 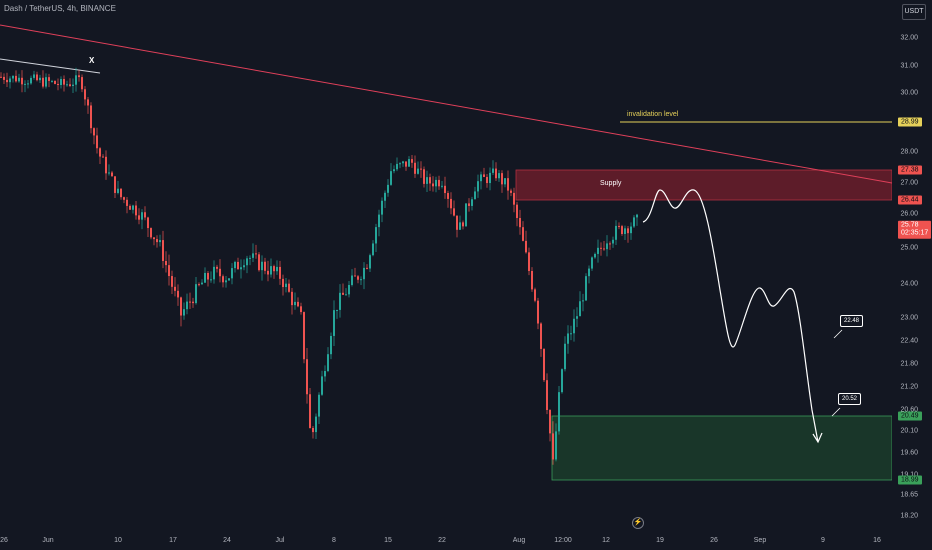 What do you see at coordinates (914, 12) in the screenshot?
I see `currency-button: USDT` at bounding box center [914, 12].